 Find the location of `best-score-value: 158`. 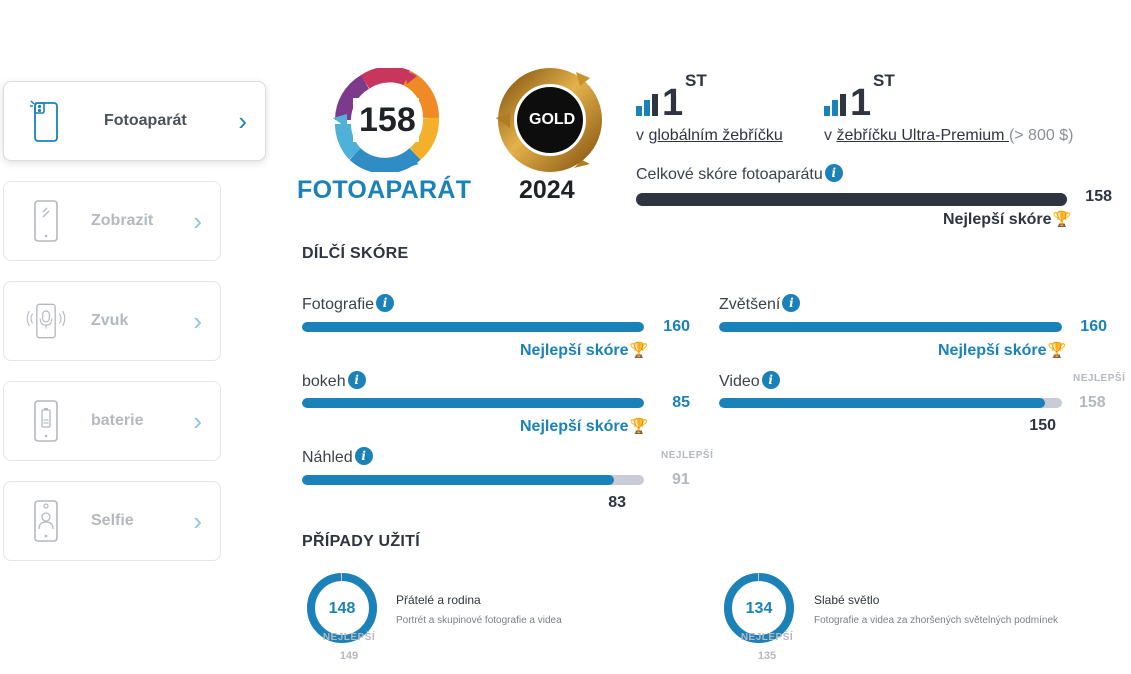

best-score-value: 158 is located at coordinates (1092, 402).